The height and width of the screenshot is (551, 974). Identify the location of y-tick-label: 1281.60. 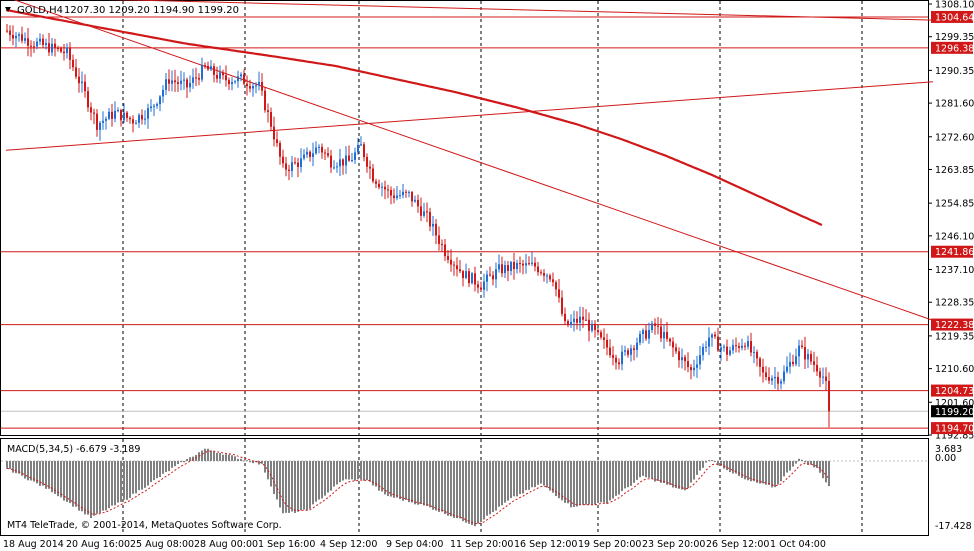
(954, 104).